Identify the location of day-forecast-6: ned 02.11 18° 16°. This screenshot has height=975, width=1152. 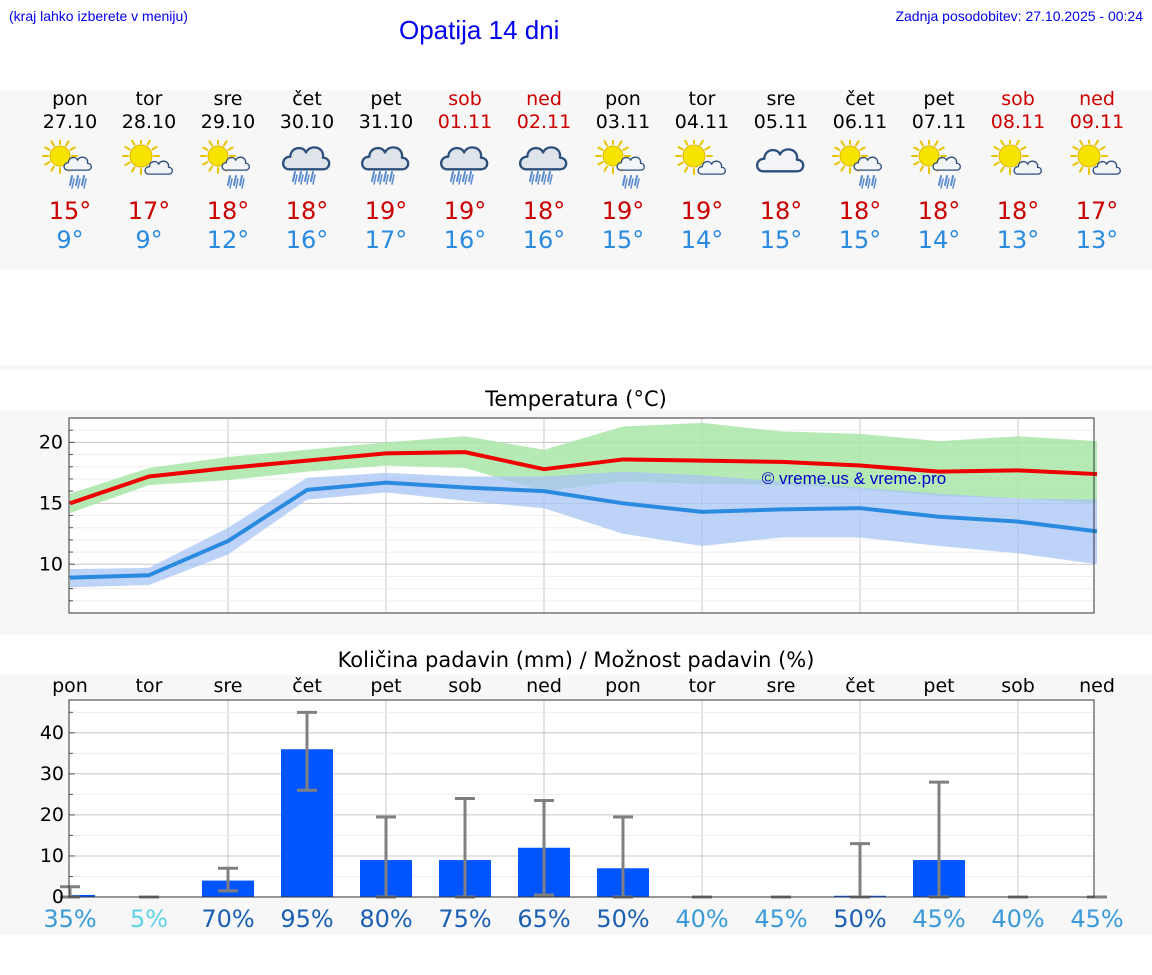
(544, 171).